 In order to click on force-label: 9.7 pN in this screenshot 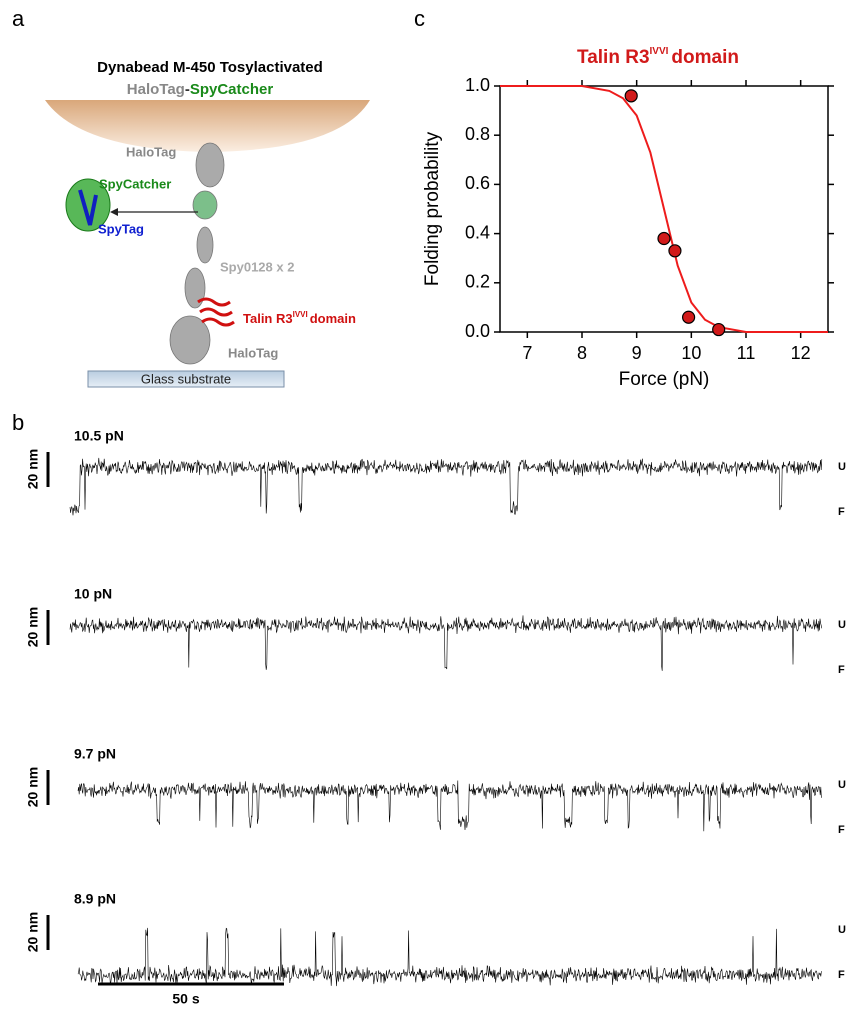, I will do `click(95, 754)`.